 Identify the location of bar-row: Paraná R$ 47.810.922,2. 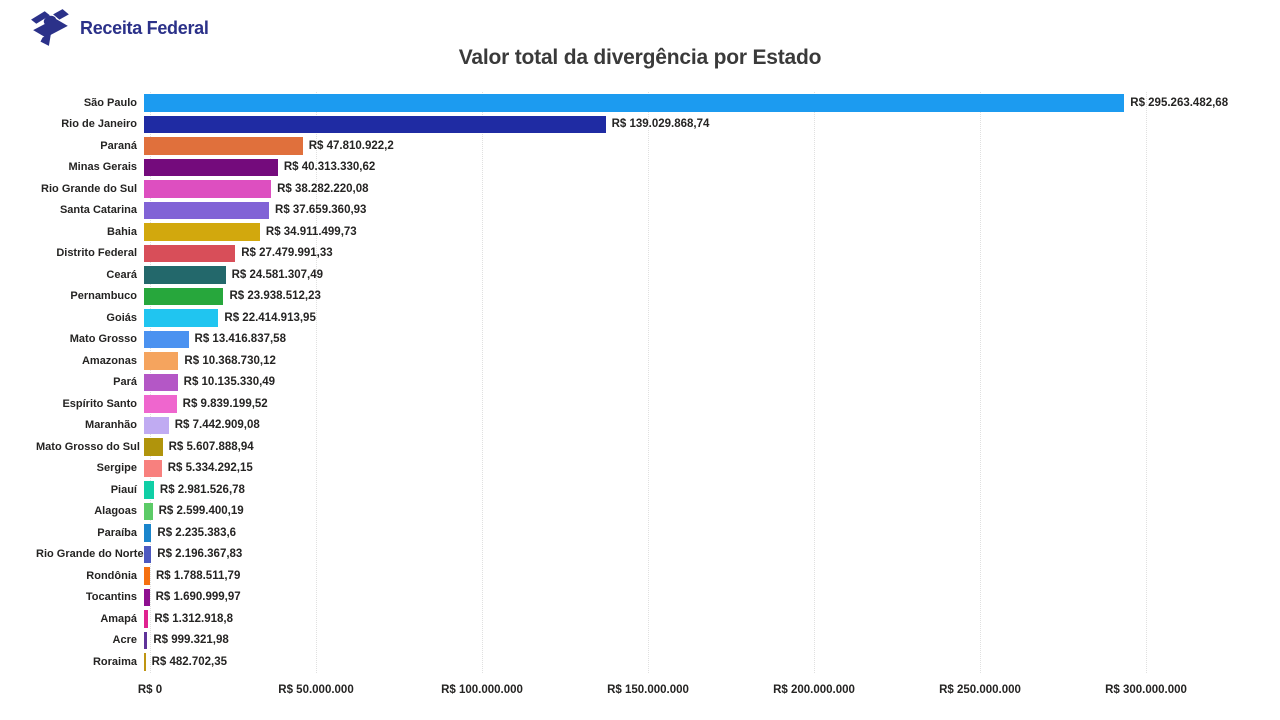
(643, 146).